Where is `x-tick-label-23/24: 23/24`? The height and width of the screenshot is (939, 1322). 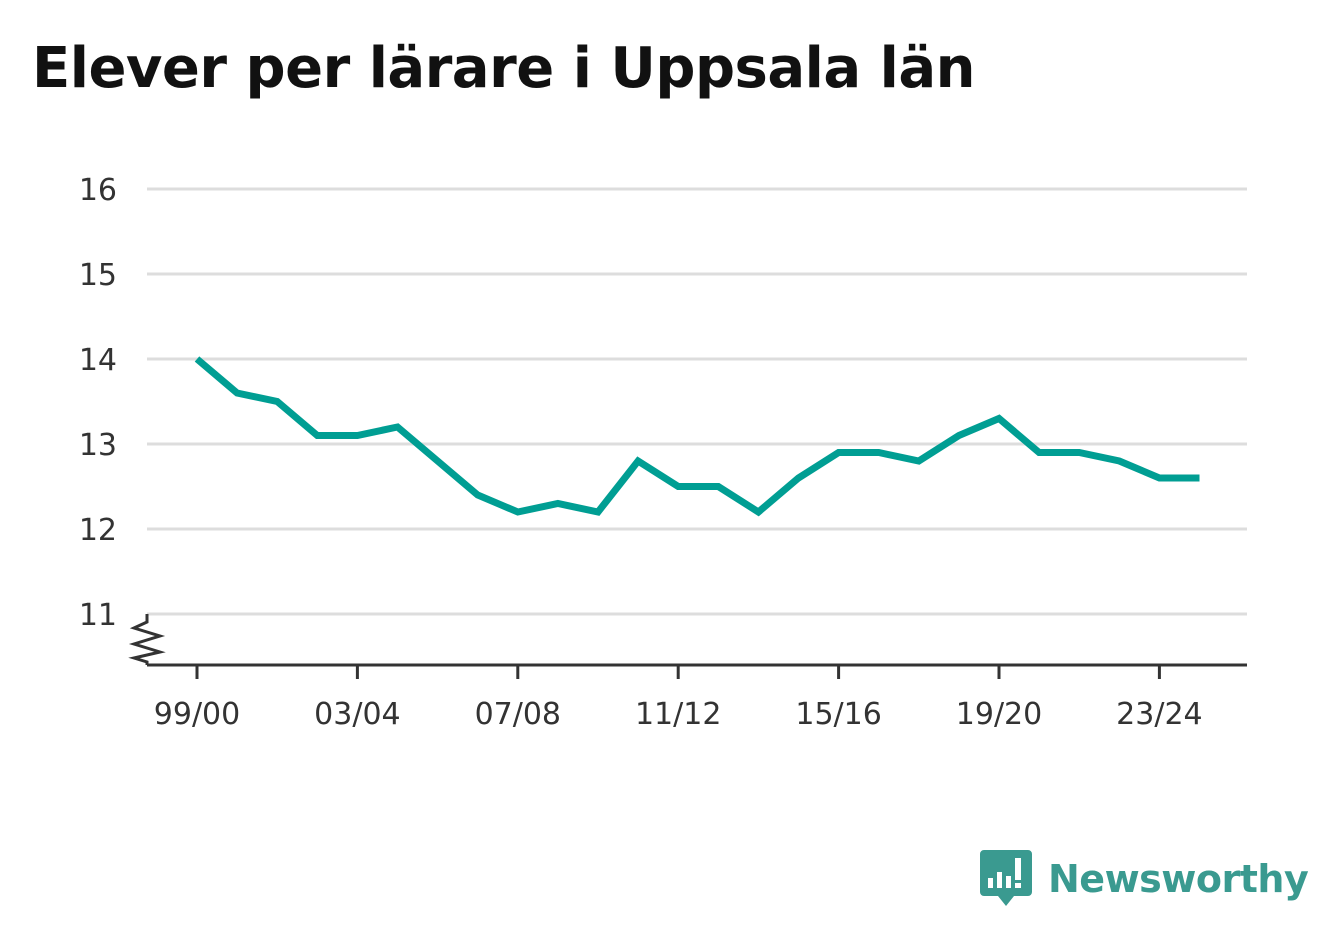
x-tick-label-23/24: 23/24 is located at coordinates (1159, 714).